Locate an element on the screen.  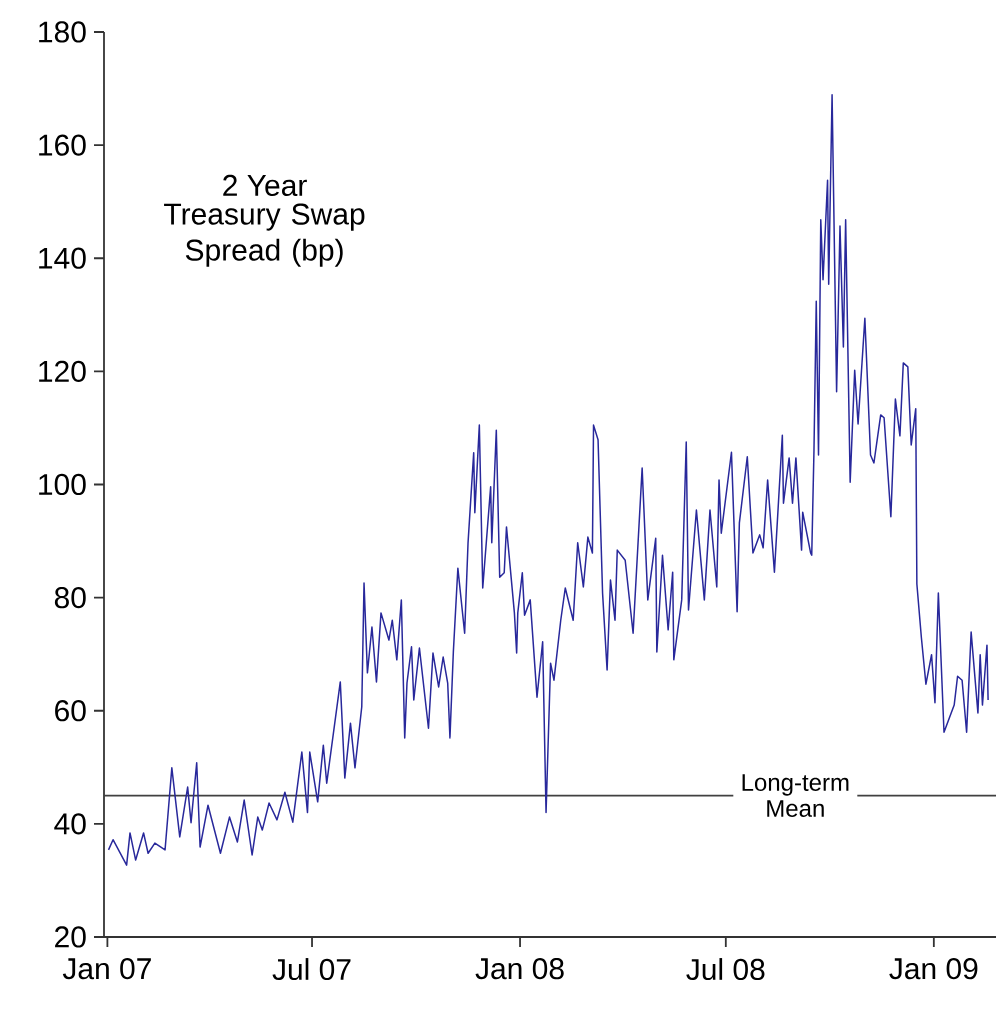
y-tick-label: 20 is located at coordinates (70, 937).